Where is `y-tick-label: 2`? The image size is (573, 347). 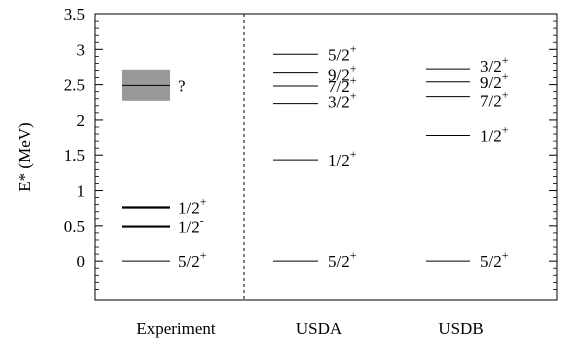 y-tick-label: 2 is located at coordinates (81, 120).